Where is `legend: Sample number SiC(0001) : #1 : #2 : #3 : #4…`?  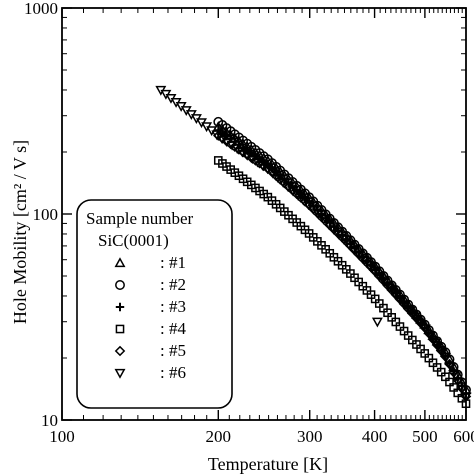 legend: Sample number SiC(0001) : #1 : #2 : #3 : #4… is located at coordinates (154, 304).